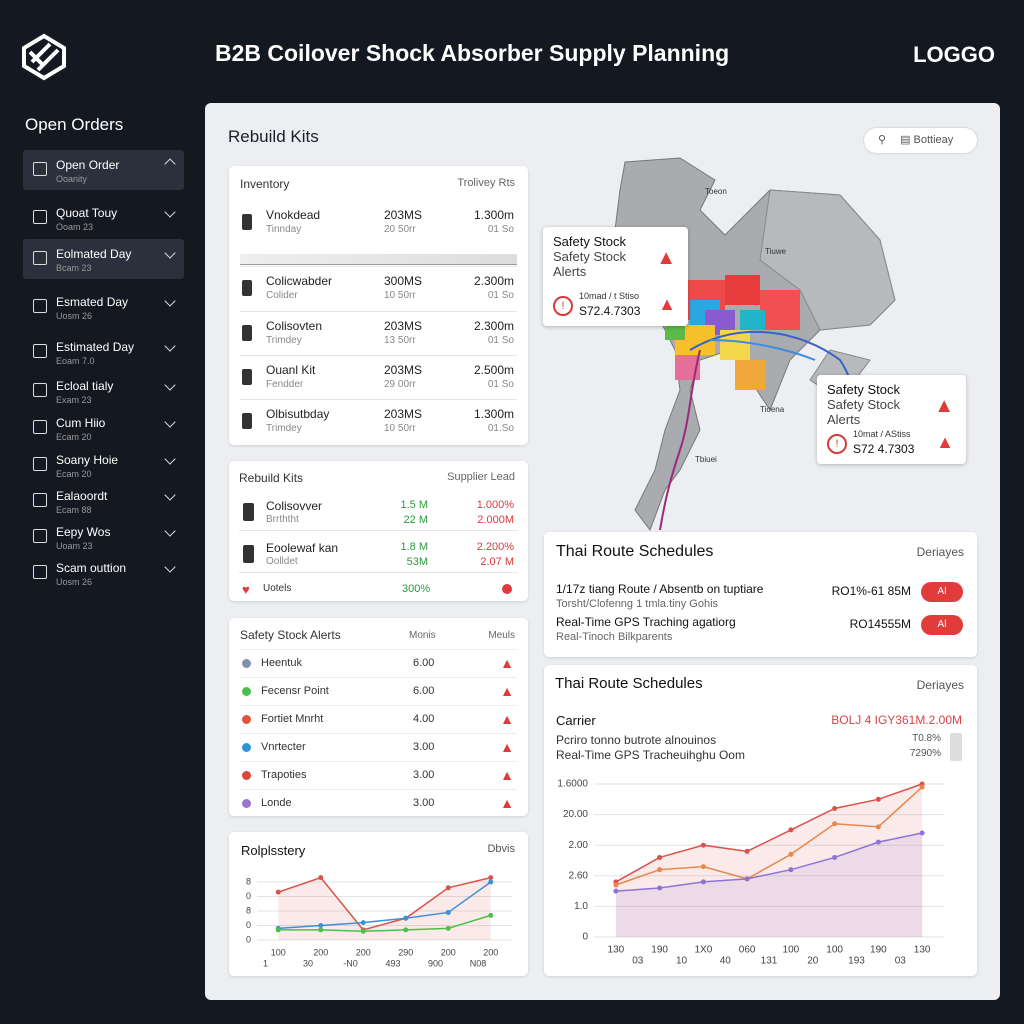 The height and width of the screenshot is (1024, 1024). Describe the element at coordinates (293, 215) in the screenshot. I see `row-name: Vnokdead` at that location.